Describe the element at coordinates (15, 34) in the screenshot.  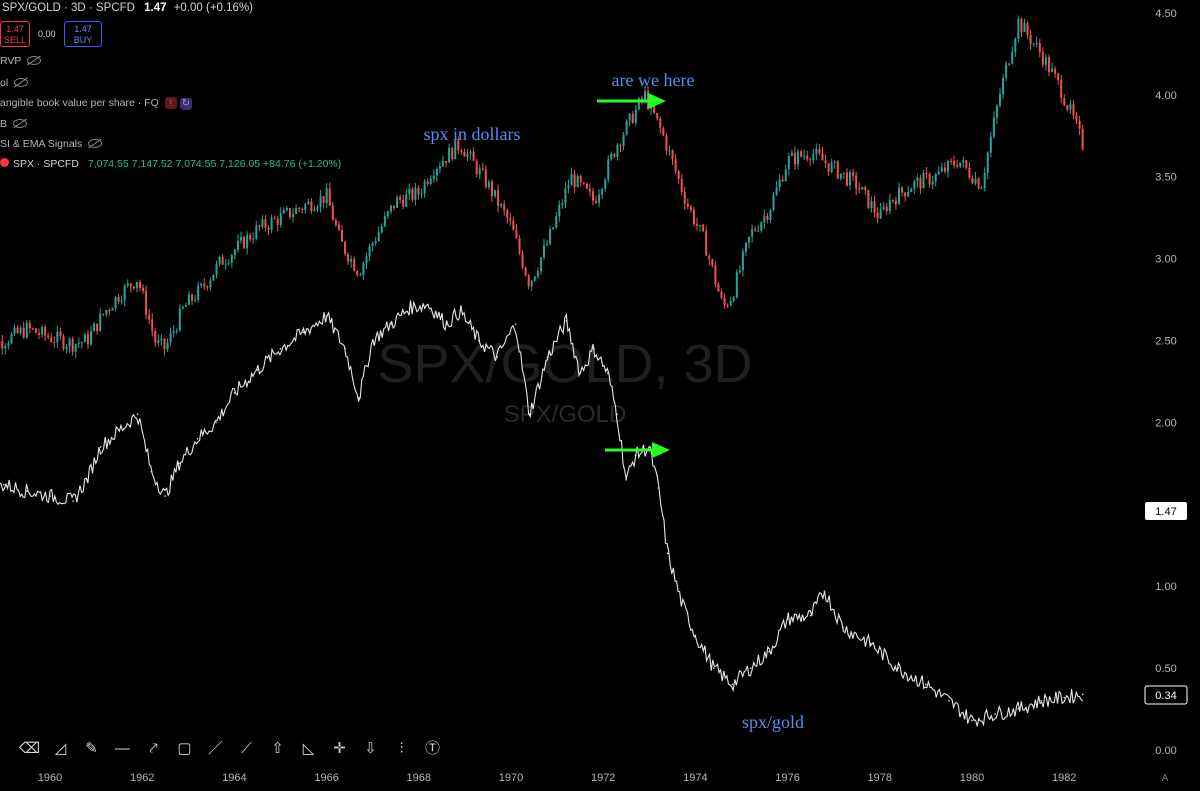
I see `sell-button: 1.47 SELL` at that location.